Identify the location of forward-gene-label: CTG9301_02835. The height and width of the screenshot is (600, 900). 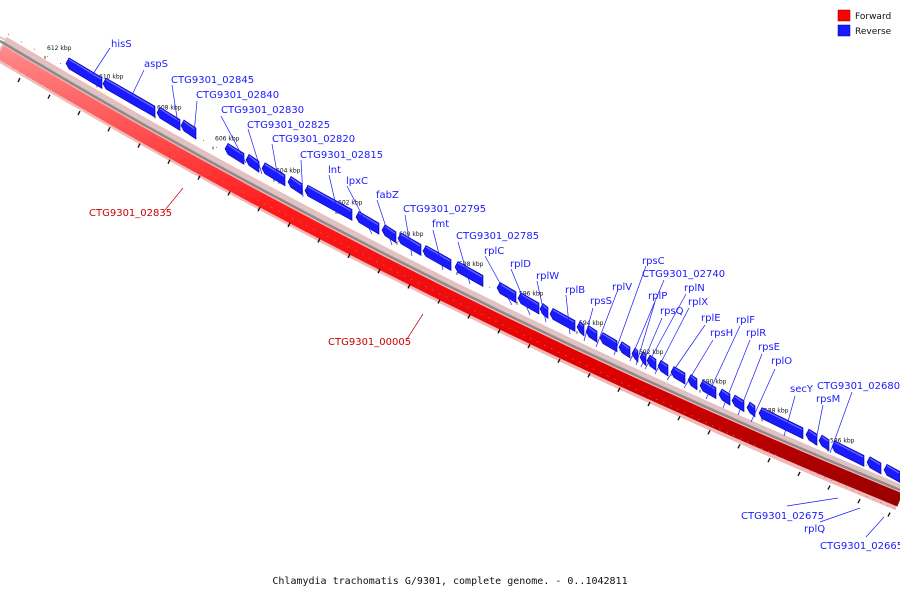
(130, 213).